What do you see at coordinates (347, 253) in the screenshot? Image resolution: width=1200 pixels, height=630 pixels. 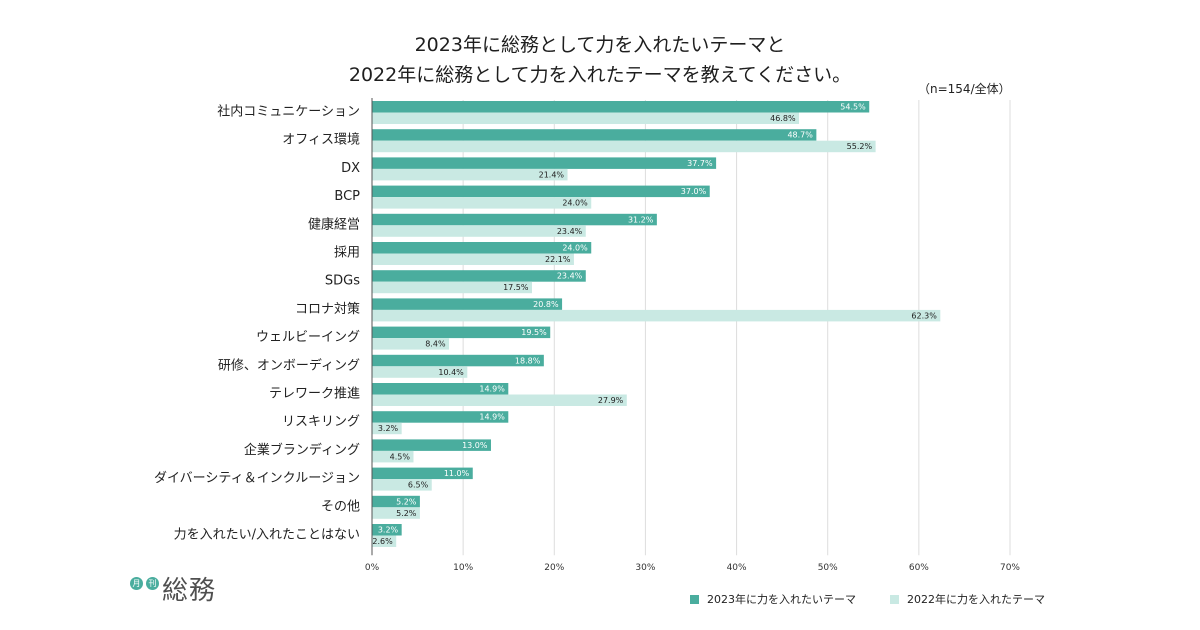 I see `category-label: 採用` at bounding box center [347, 253].